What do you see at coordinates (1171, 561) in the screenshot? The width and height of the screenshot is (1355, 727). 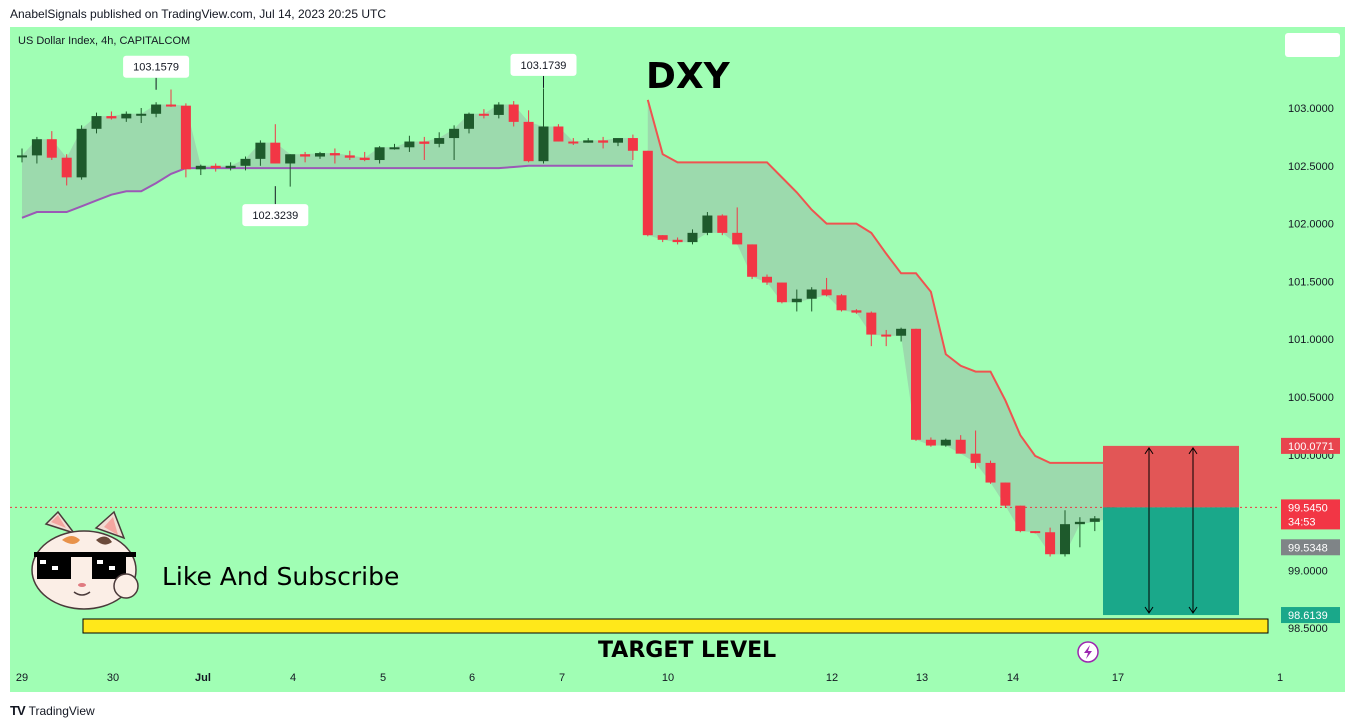 I see `reward-zone` at bounding box center [1171, 561].